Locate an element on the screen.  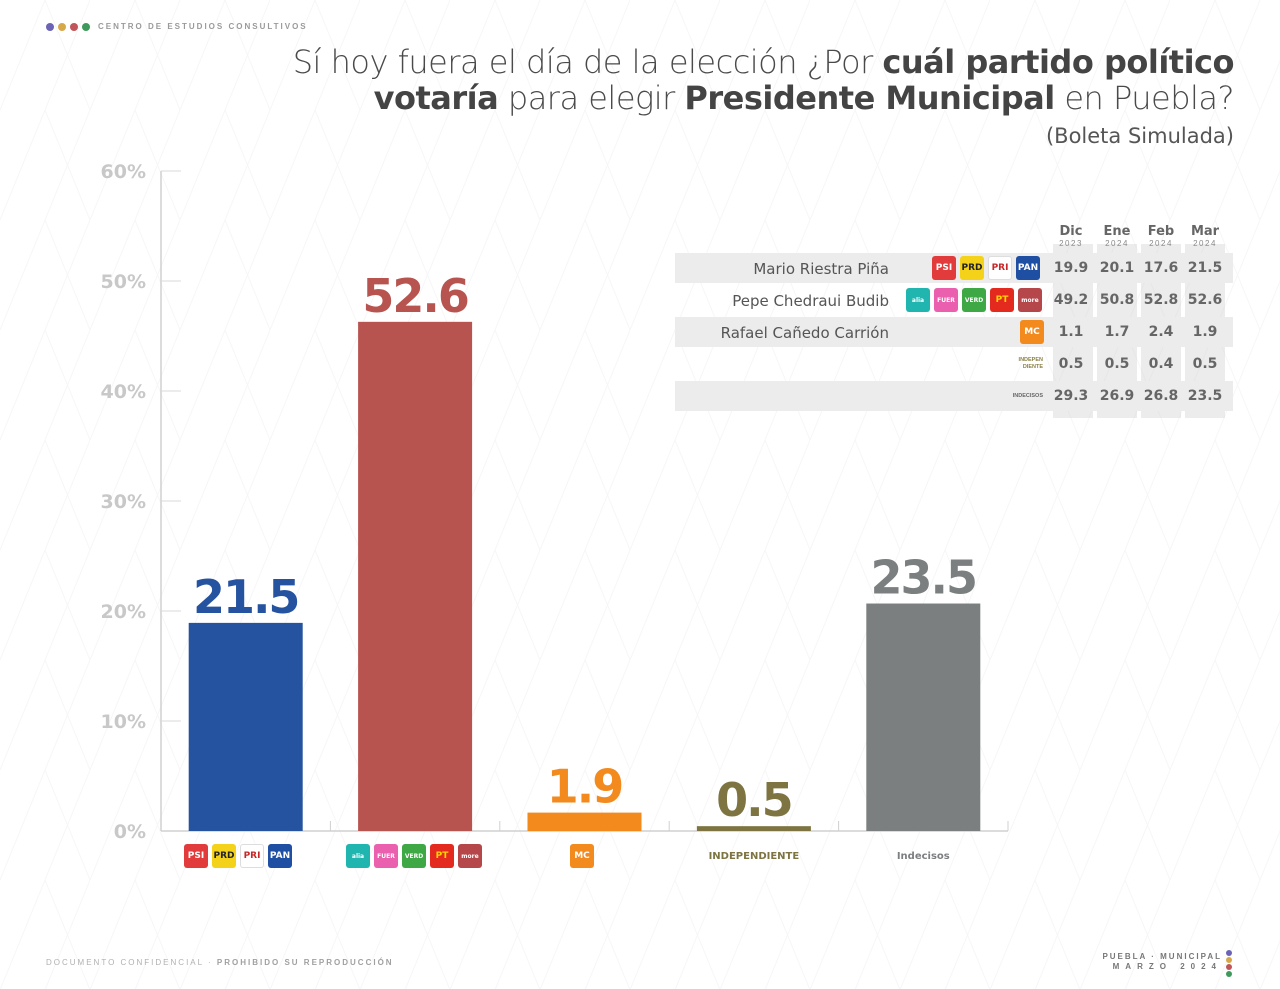
table-cell: 1.7 is located at coordinates (1117, 332).